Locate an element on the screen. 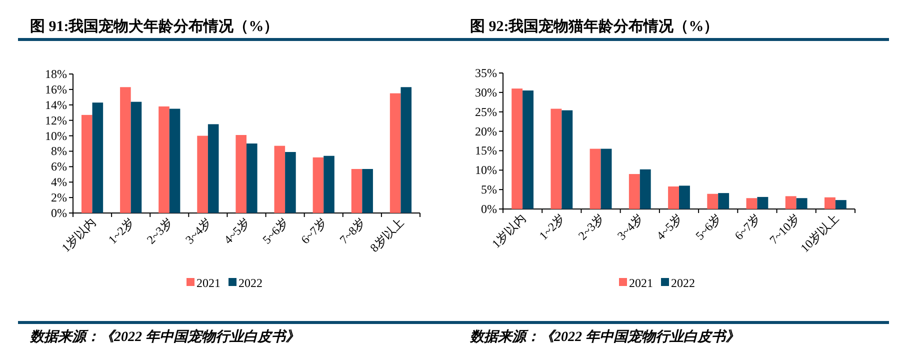  x-tick-label: 10岁以上 is located at coordinates (820, 233).